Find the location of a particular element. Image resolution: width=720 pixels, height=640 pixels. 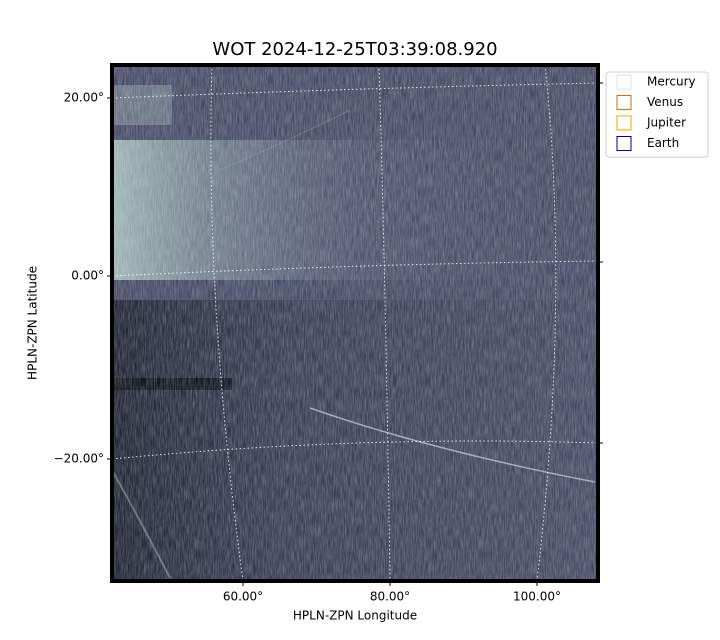

title: WOT 2024-12-25T03:39:08.920 is located at coordinates (354, 49).